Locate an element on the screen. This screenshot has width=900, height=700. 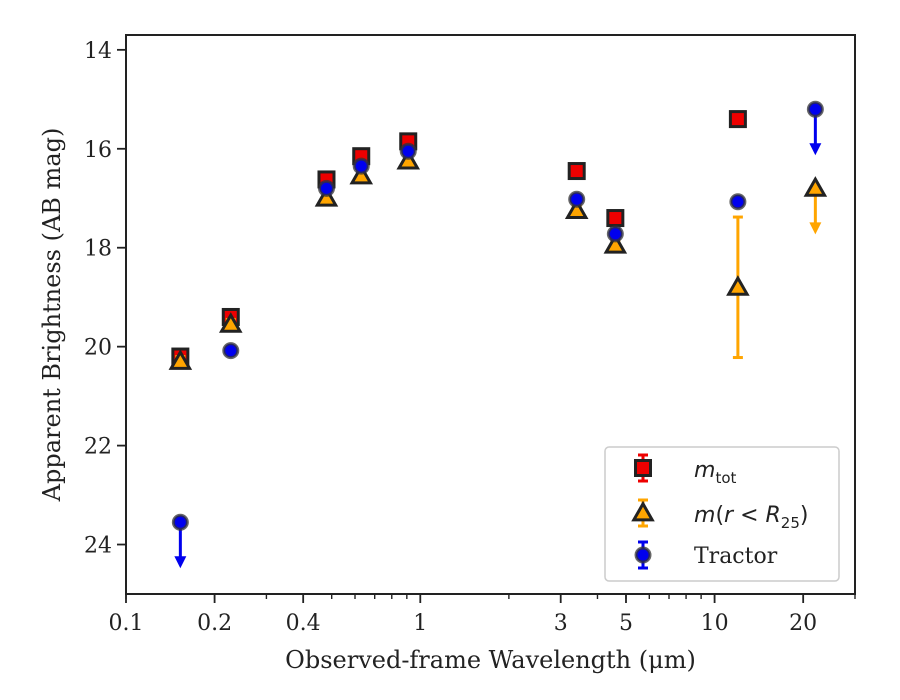
y-tick-label: 16 is located at coordinates (98, 150).